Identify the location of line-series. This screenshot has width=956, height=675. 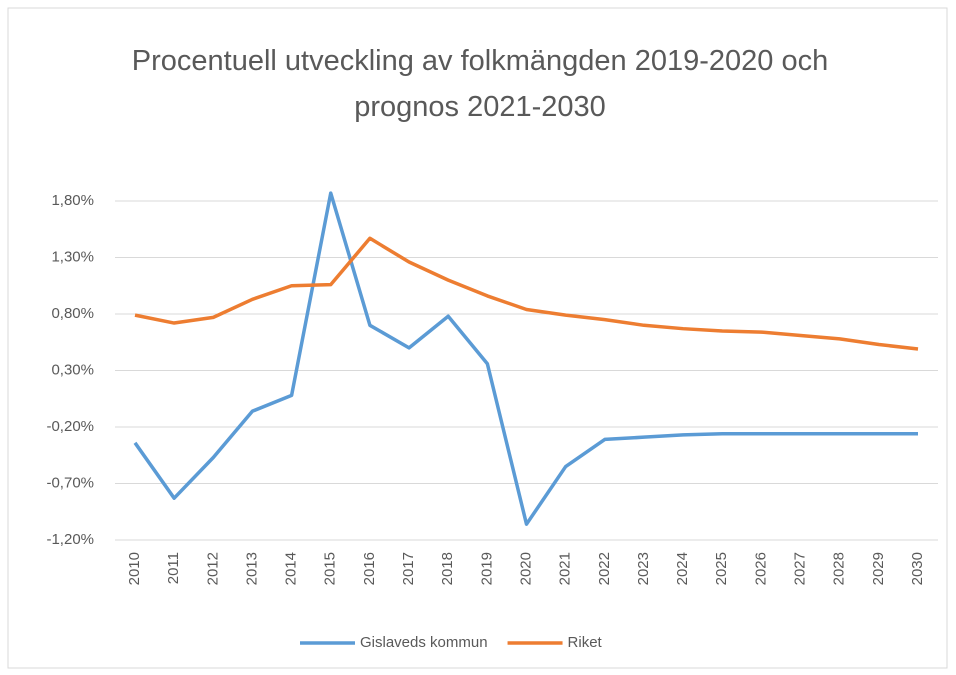
(526, 293).